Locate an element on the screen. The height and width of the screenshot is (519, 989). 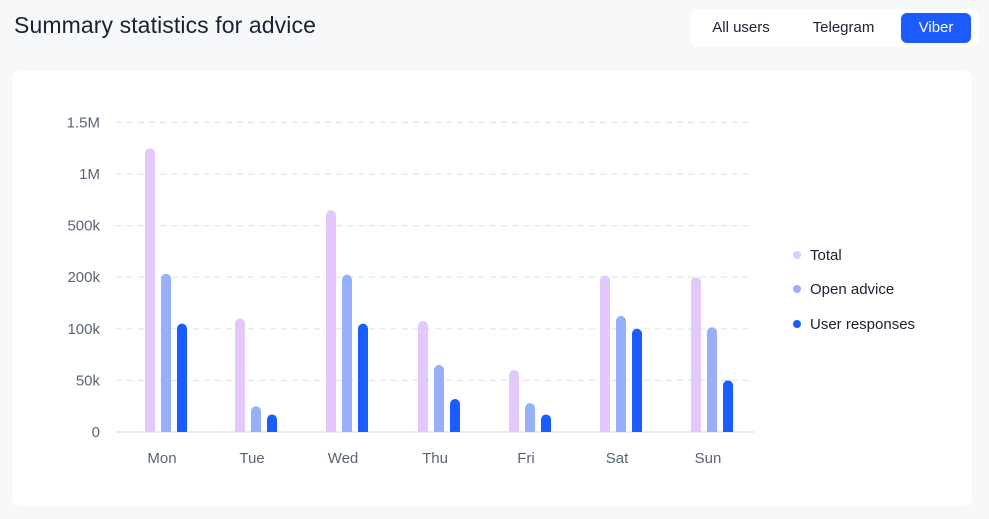
bar-sun-open-advice is located at coordinates (712, 379).